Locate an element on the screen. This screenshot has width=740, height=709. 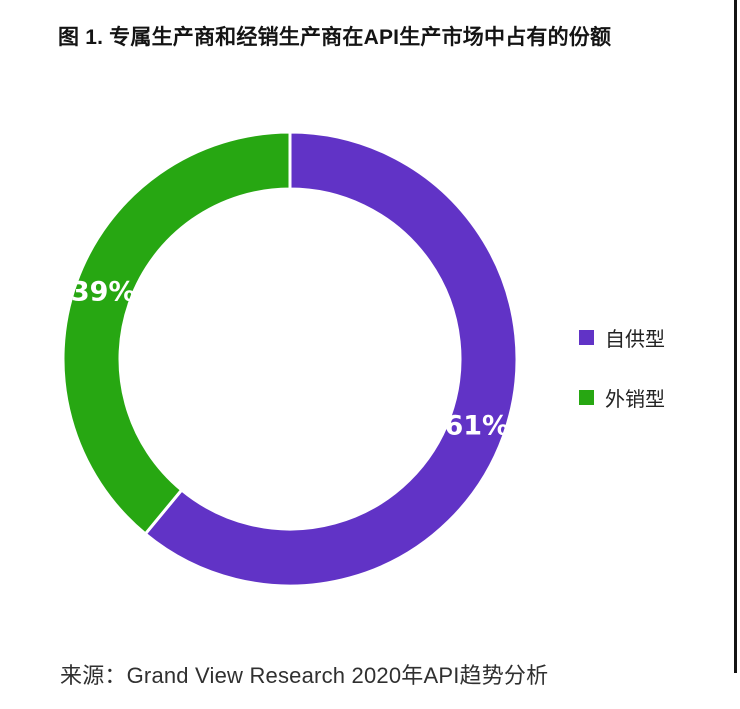
legend-item-captive: 自供型 is located at coordinates (622, 338).